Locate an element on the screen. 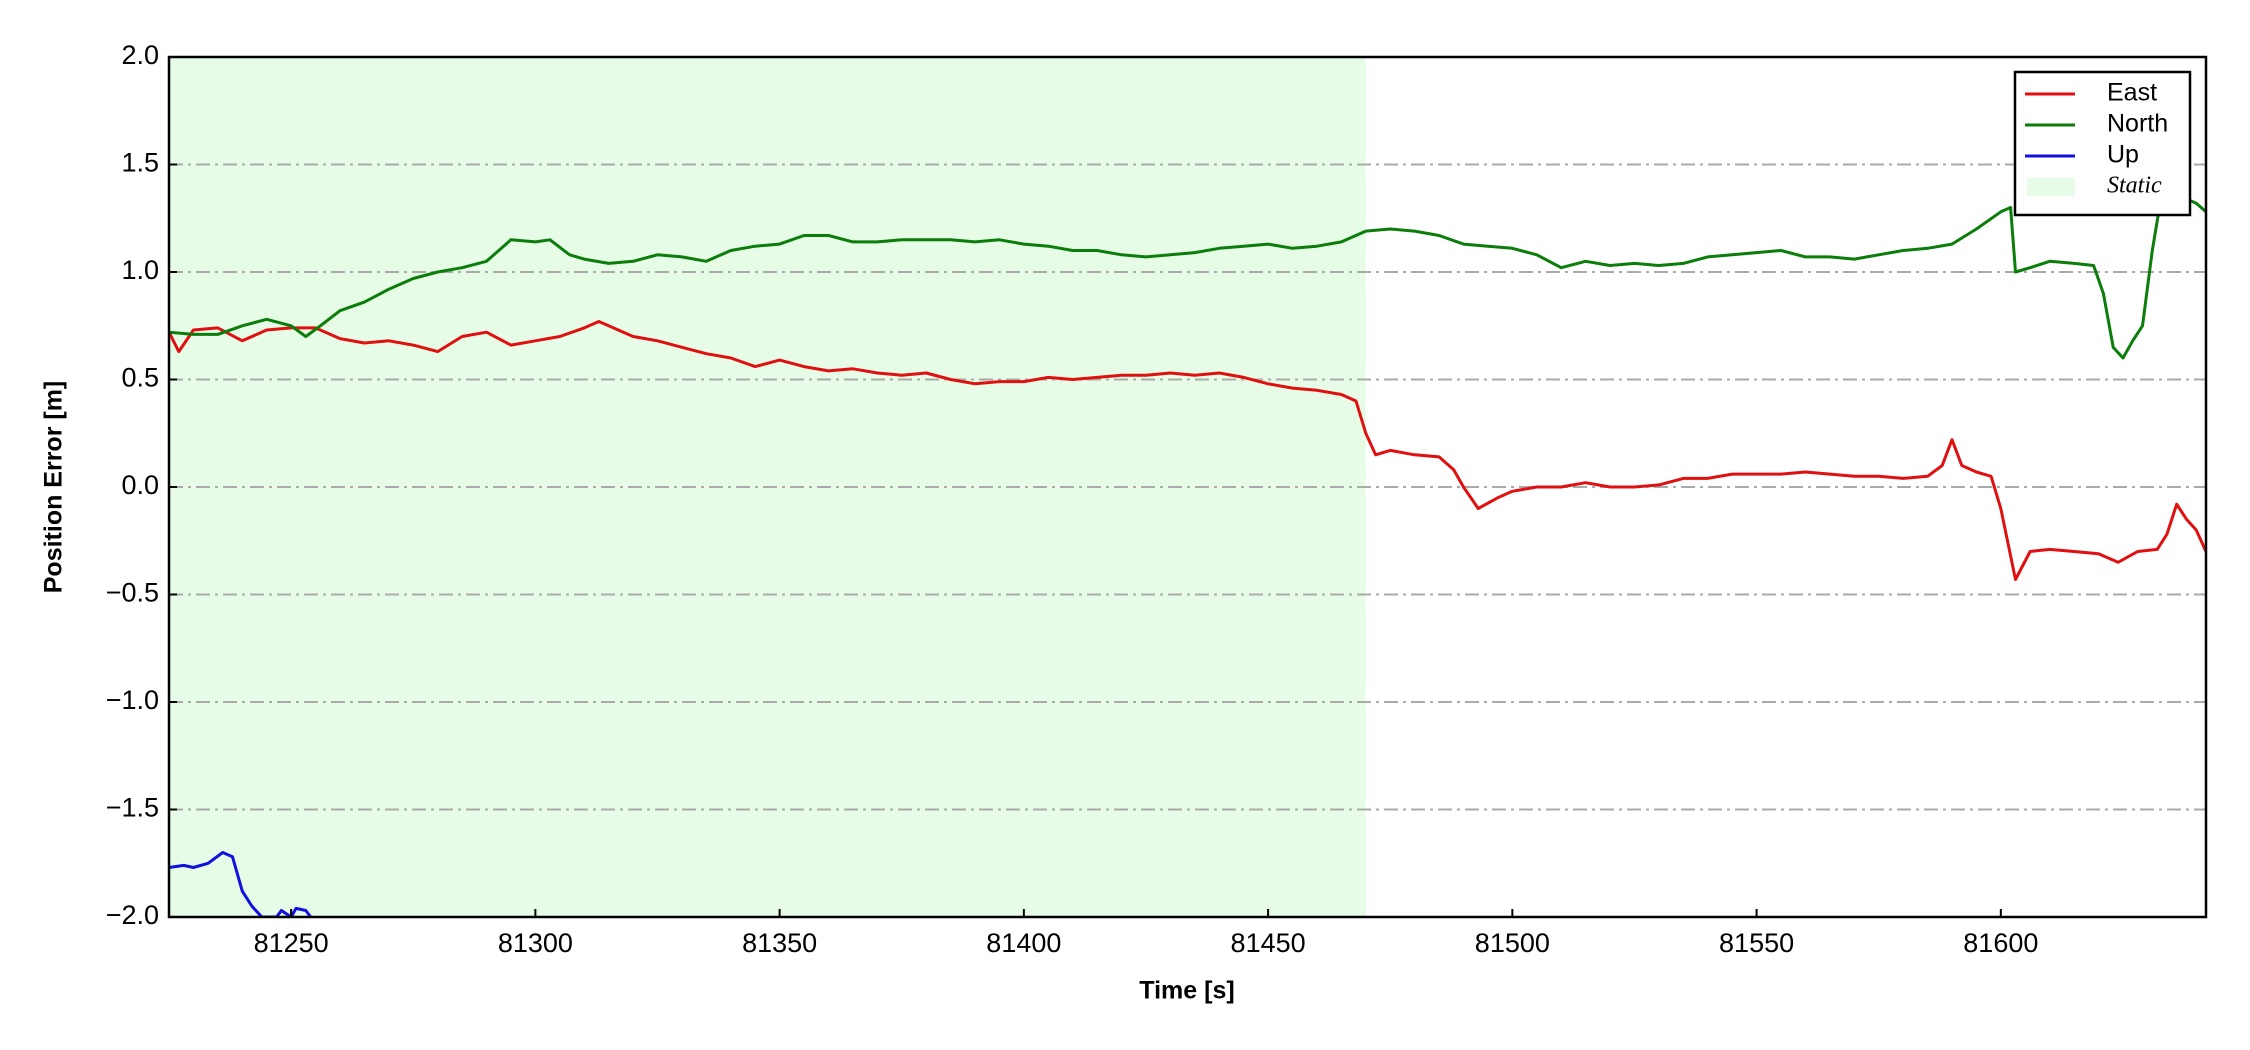 The width and height of the screenshot is (2250, 1050). x-tick-label: 81300 is located at coordinates (535, 943).